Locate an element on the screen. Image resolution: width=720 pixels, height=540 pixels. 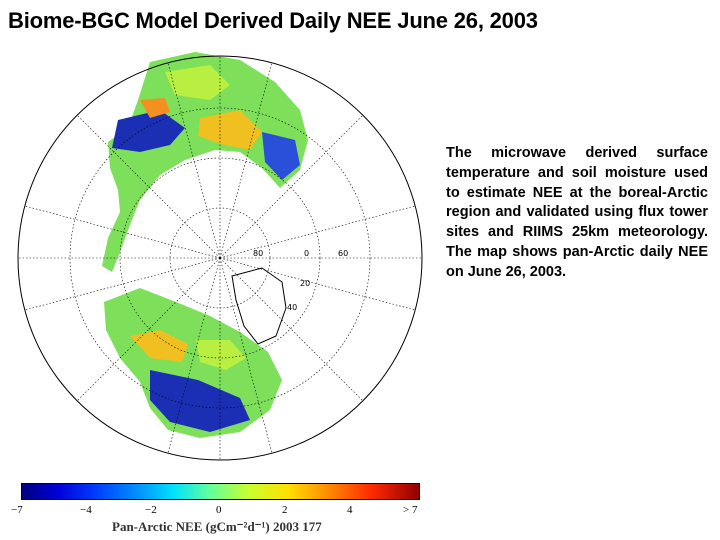
colorbar-tick: −4 is located at coordinates (86, 510).